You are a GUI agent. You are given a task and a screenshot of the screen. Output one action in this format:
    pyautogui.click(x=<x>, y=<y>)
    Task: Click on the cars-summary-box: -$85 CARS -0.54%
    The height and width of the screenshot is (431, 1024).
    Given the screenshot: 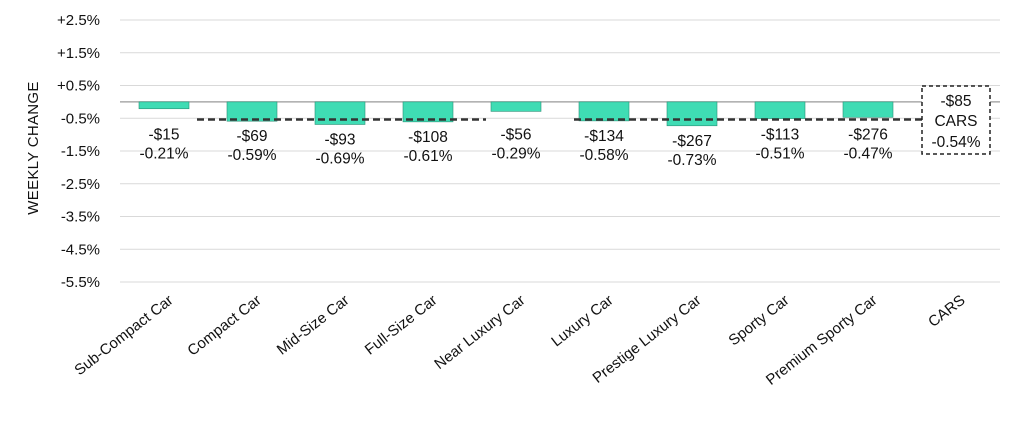 What is the action you would take?
    pyautogui.click(x=956, y=120)
    